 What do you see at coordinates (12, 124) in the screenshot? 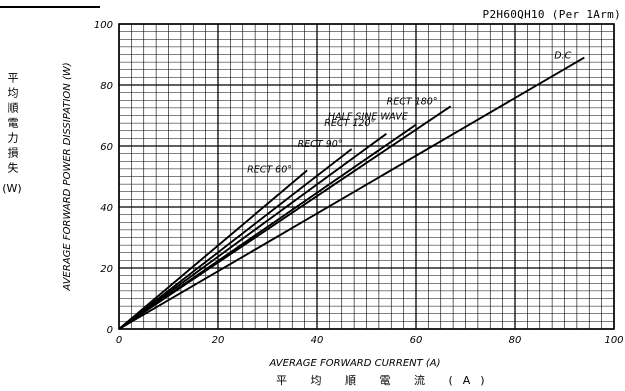
I see `jp-y-text: 平均順電力損失` at bounding box center [12, 124].